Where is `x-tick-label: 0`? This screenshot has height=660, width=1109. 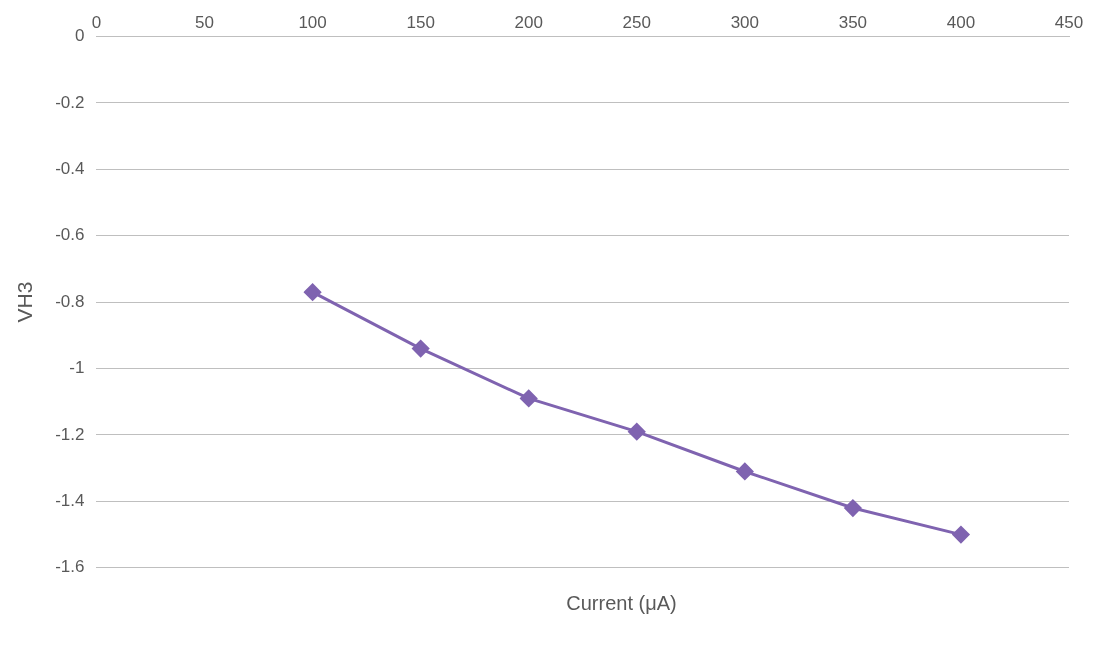
x-tick-label: 0 is located at coordinates (96, 22).